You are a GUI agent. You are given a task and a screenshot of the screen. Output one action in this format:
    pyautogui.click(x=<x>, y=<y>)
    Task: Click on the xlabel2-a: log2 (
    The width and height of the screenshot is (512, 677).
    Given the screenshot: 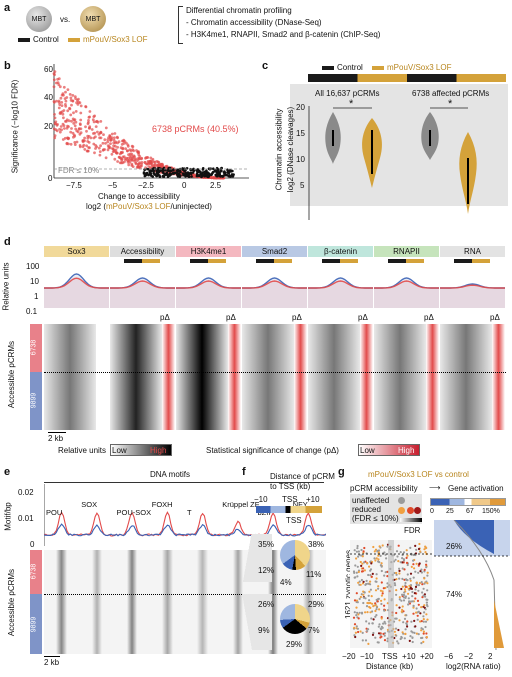 What is the action you would take?
    pyautogui.click(x=96, y=206)
    